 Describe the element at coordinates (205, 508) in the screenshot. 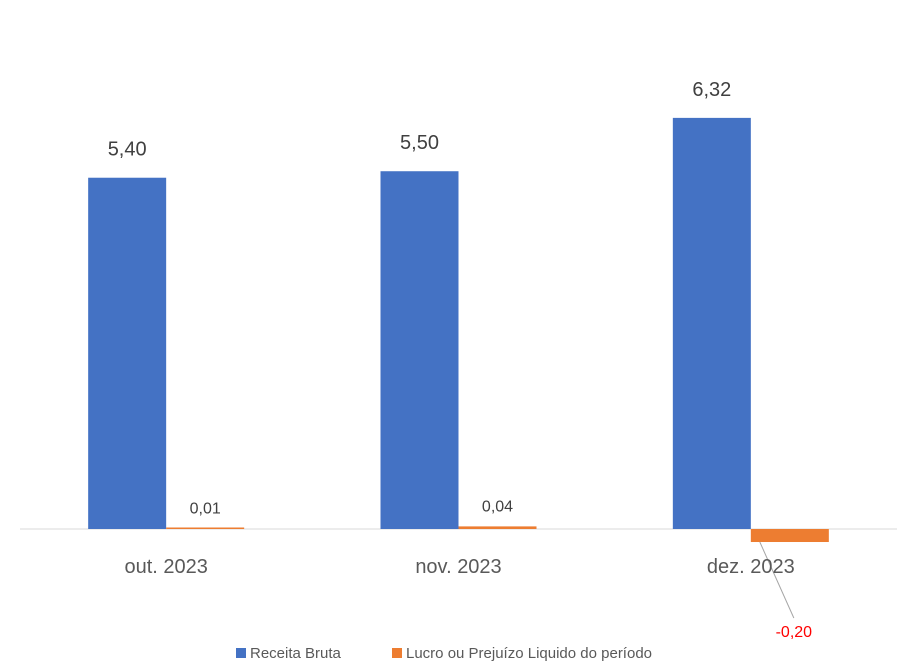

I see `data-label-lucro-ou-preju-zo-liquido-do-per-odo-out-2023: 0,01` at that location.